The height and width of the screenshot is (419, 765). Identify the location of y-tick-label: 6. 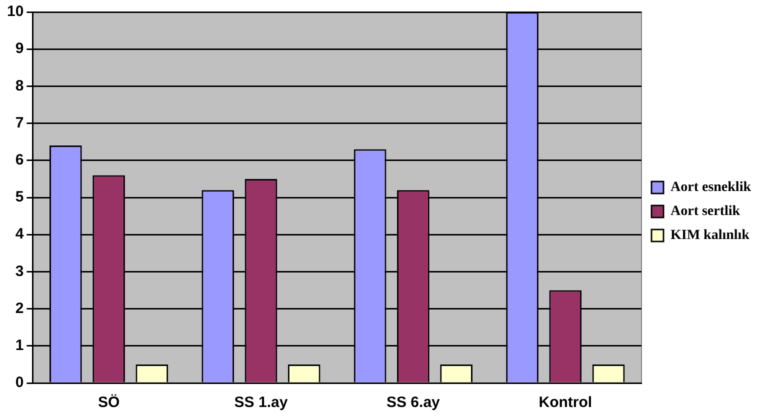
(19, 160).